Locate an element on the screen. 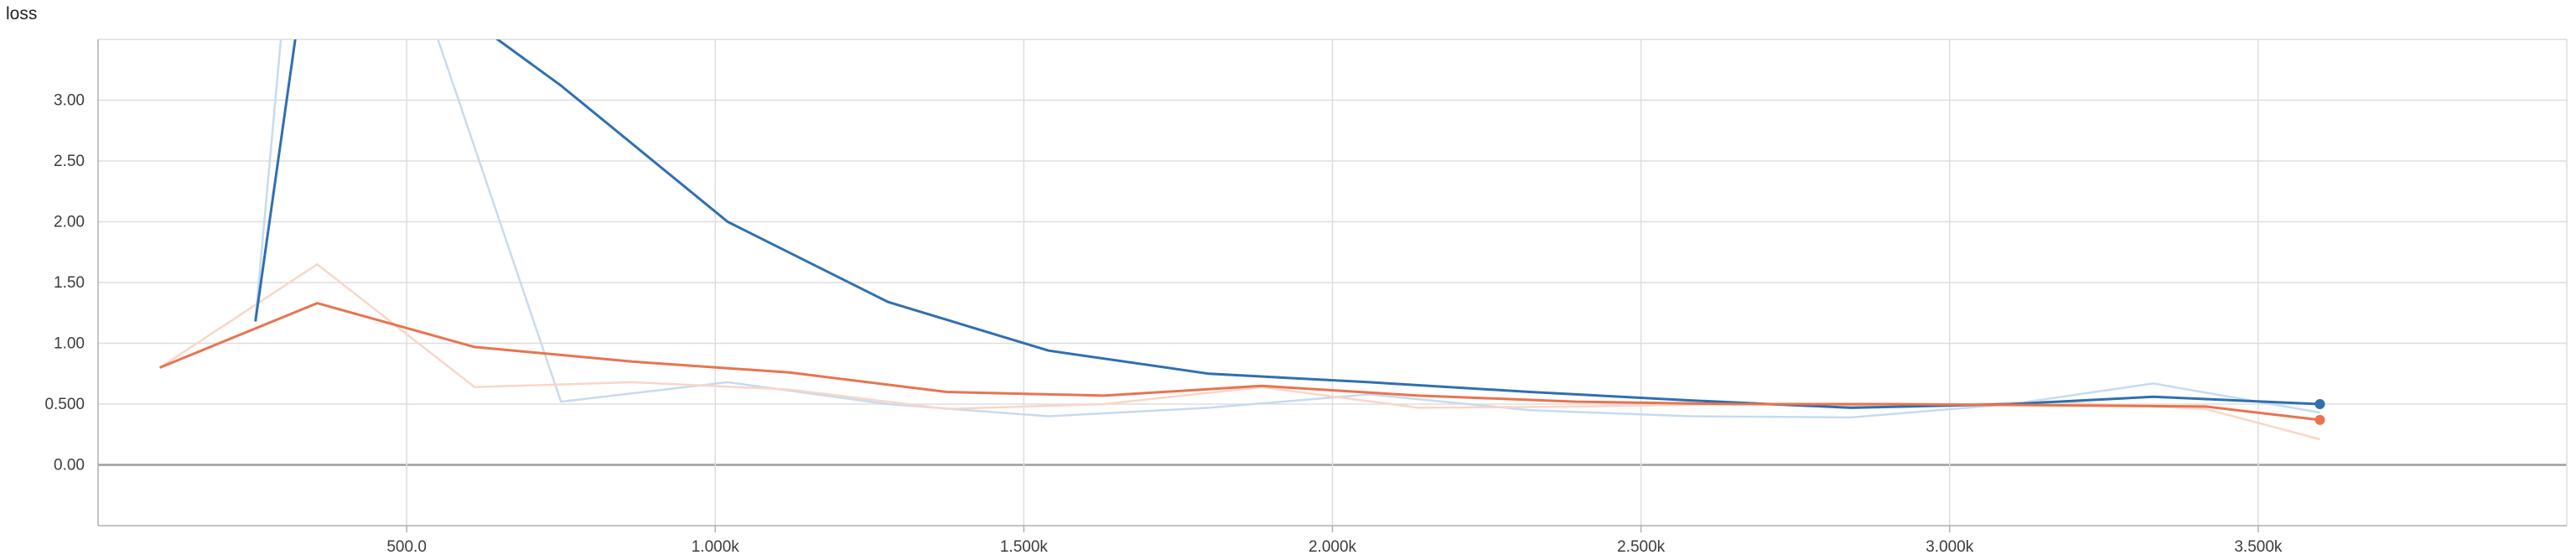  y-tick-label: 1.50 is located at coordinates (69, 283).